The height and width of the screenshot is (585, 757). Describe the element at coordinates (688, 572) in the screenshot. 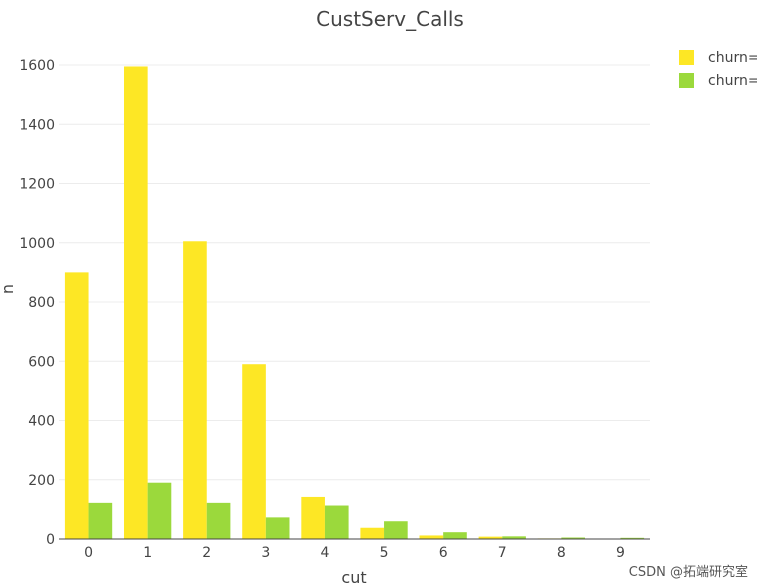

I see `watermark: CSDN @拓端研究室` at that location.